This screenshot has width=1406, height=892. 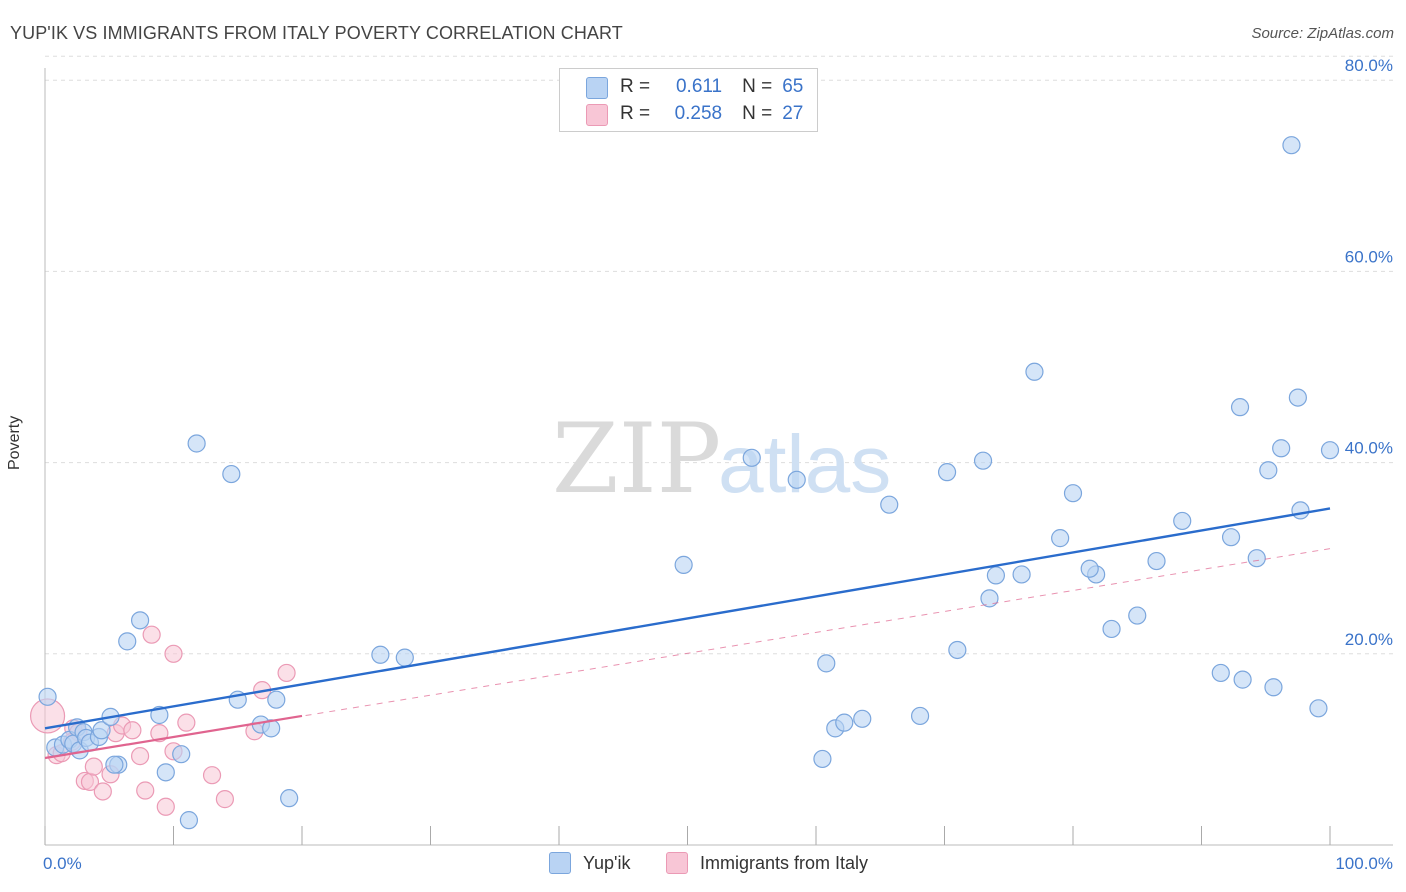 What do you see at coordinates (1369, 65) in the screenshot?
I see `y-tick-label: 80.0%` at bounding box center [1369, 65].